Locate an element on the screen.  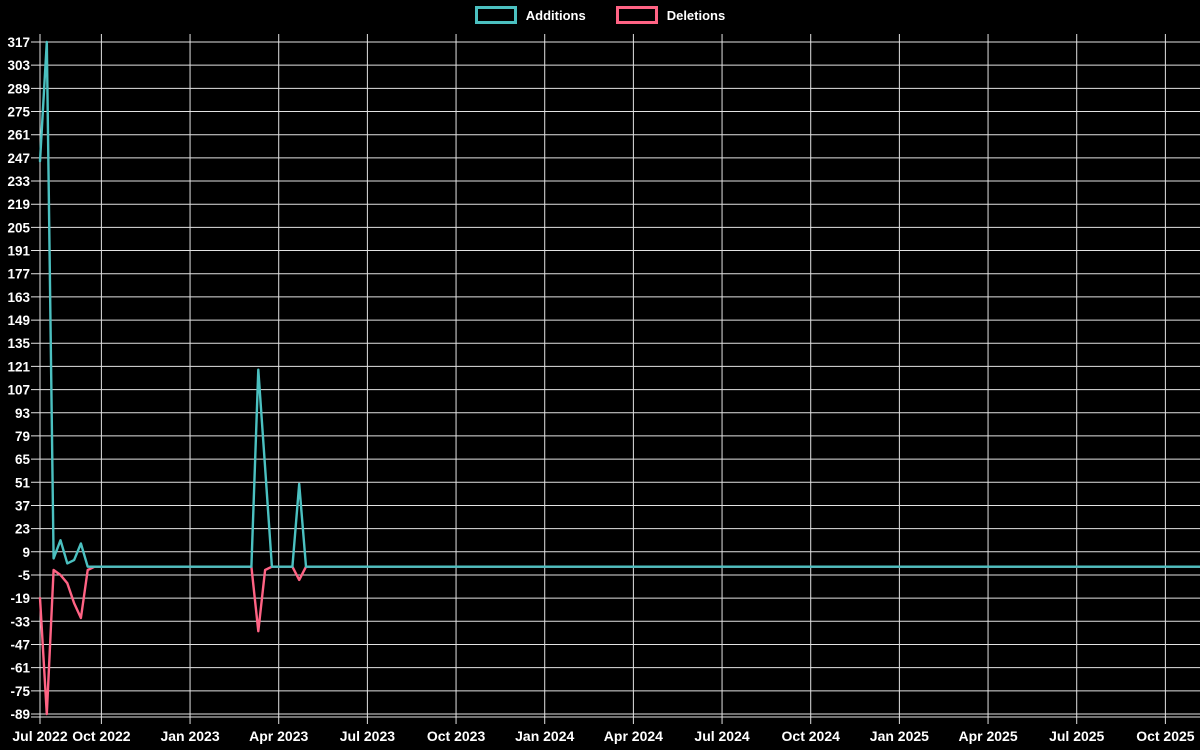
additions-color-swatch is located at coordinates (495, 15).